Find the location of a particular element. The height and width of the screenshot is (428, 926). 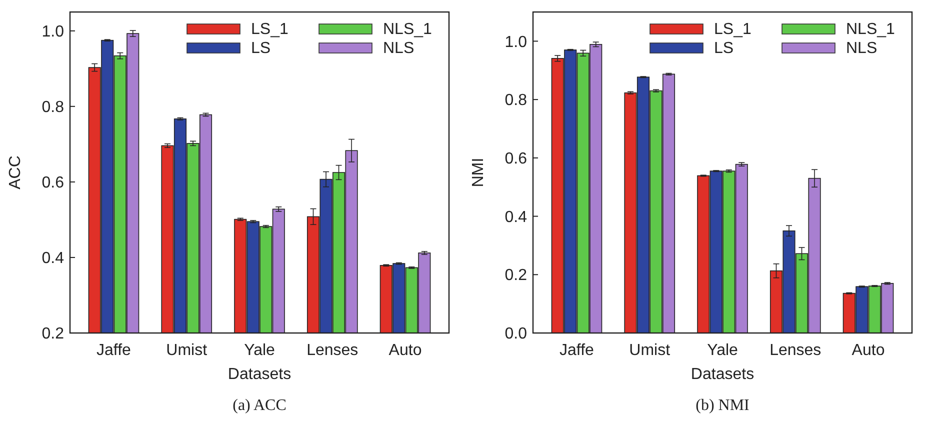

y-axis-title: NMI is located at coordinates (478, 173).